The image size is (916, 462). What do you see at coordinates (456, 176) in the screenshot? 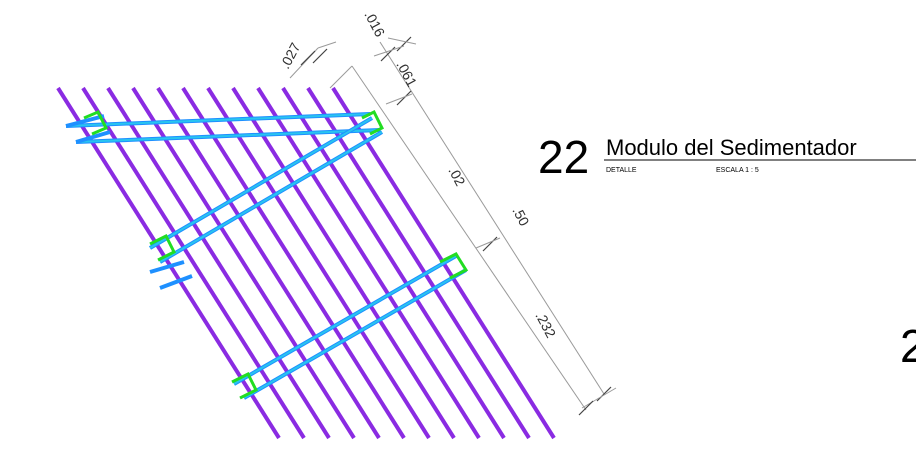
I see `dim-segment-upper: .02` at bounding box center [456, 176].